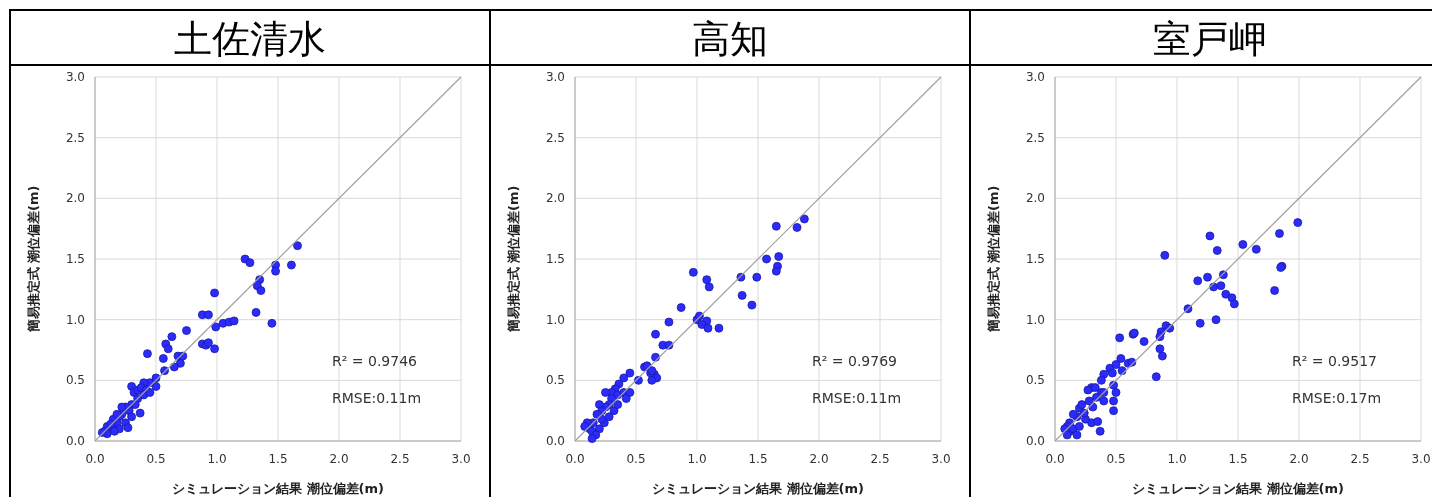  I want to click on chart-title: 土佐清水, so click(250, 39).